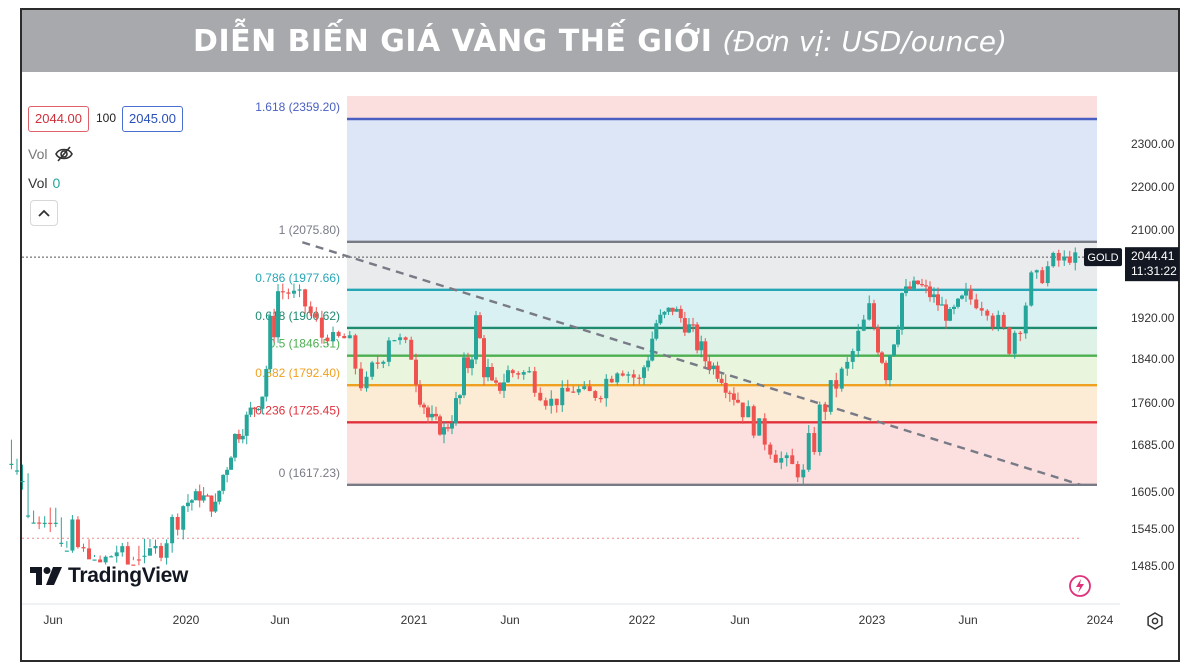  I want to click on y-tick-label: 1545.00, so click(1153, 529).